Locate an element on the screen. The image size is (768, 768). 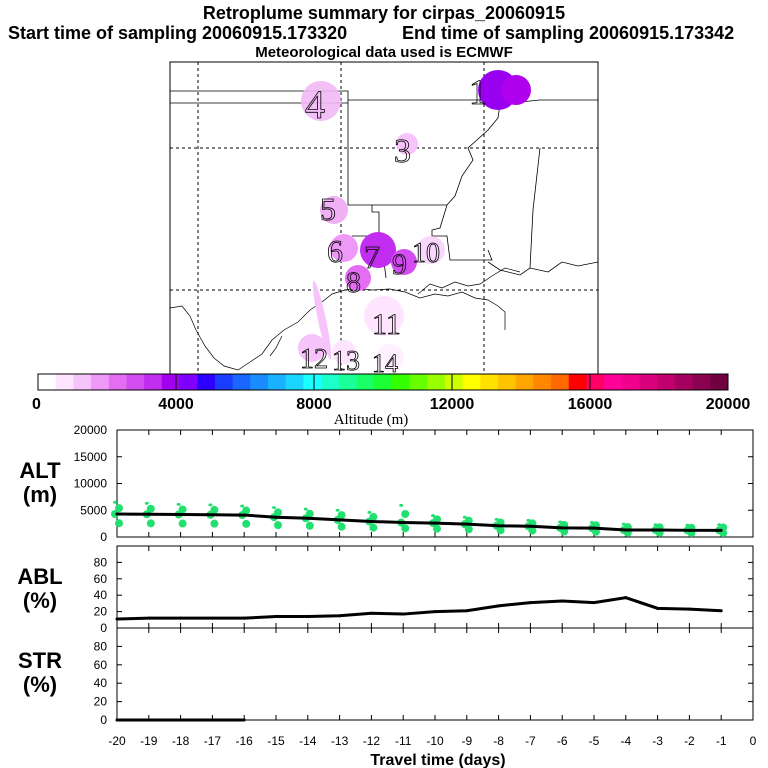
x-tick-label: -12 is located at coordinates (372, 741).